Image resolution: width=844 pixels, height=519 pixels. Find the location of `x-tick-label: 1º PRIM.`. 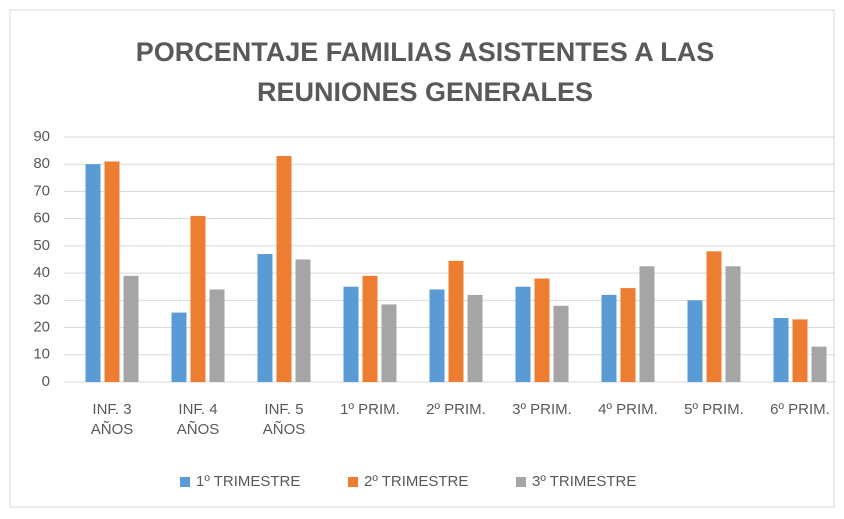

x-tick-label: 1º PRIM. is located at coordinates (370, 409).